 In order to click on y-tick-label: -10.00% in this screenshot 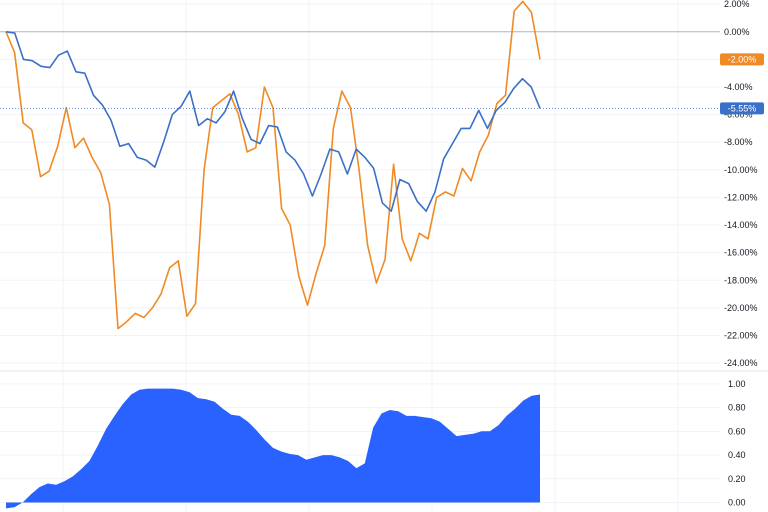, I will do `click(741, 170)`.